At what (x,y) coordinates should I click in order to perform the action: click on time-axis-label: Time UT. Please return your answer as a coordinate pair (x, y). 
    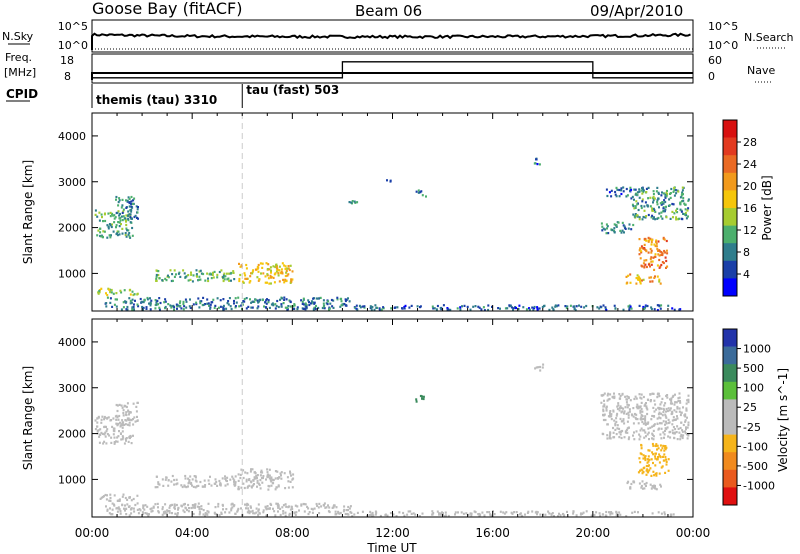
    Looking at the image, I should click on (391, 547).